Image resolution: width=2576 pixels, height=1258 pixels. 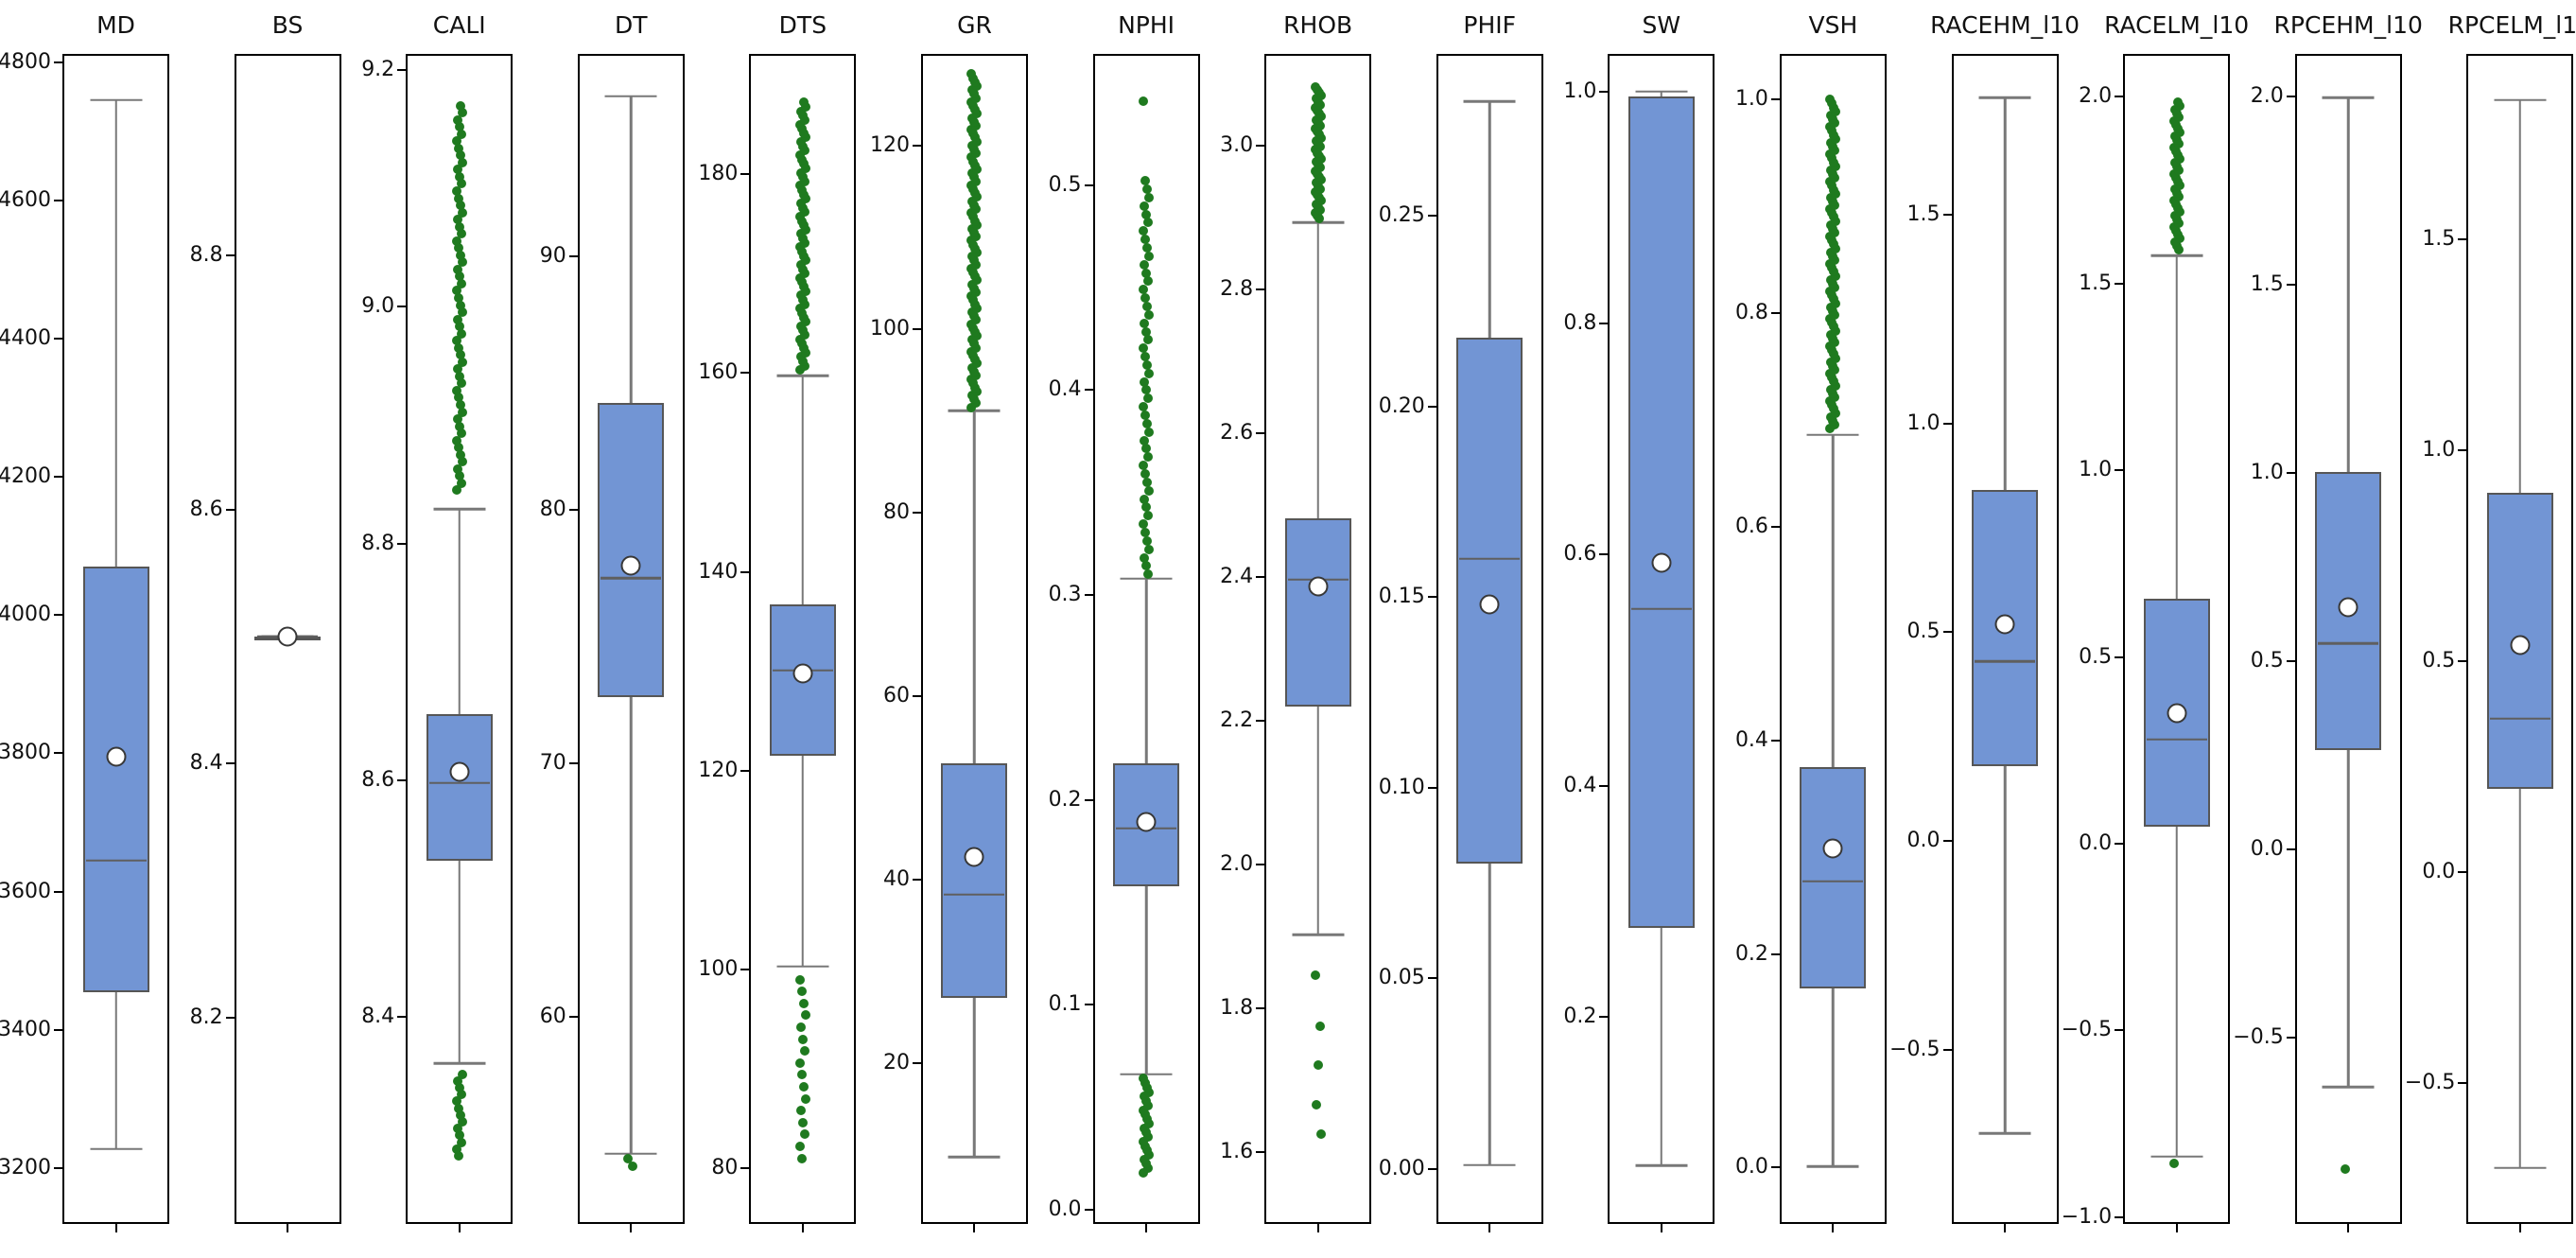 What do you see at coordinates (1461, 643) in the screenshot?
I see `plot-axes-phif: 0.00 0.05 0.10 0.15 0.20 0.25` at bounding box center [1461, 643].